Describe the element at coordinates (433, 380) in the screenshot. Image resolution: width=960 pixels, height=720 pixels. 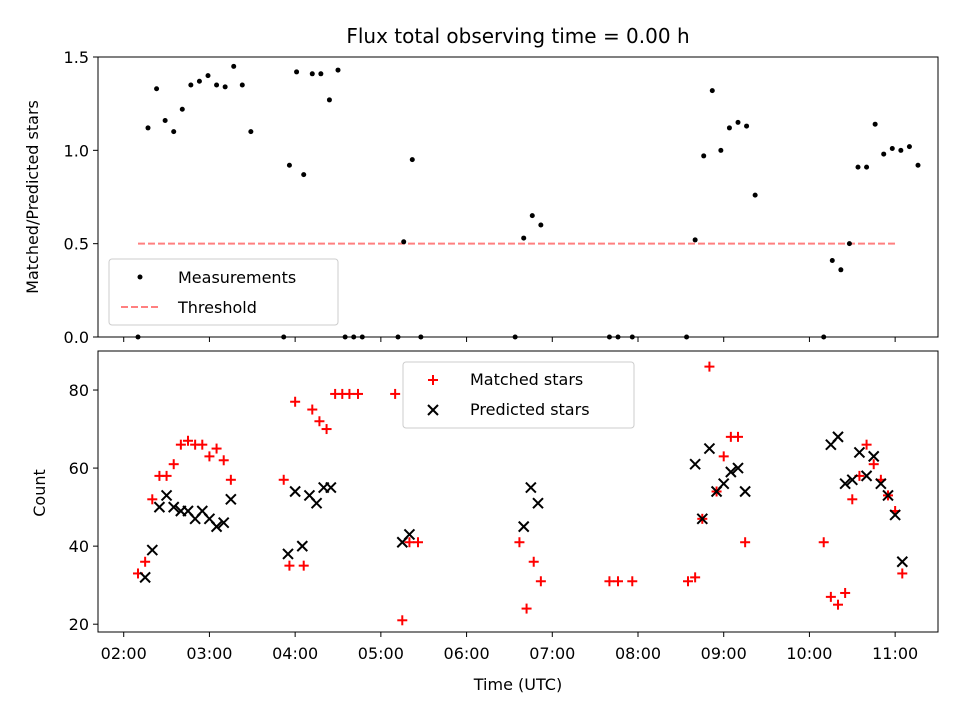
I see `legend-matched-symbol` at that location.